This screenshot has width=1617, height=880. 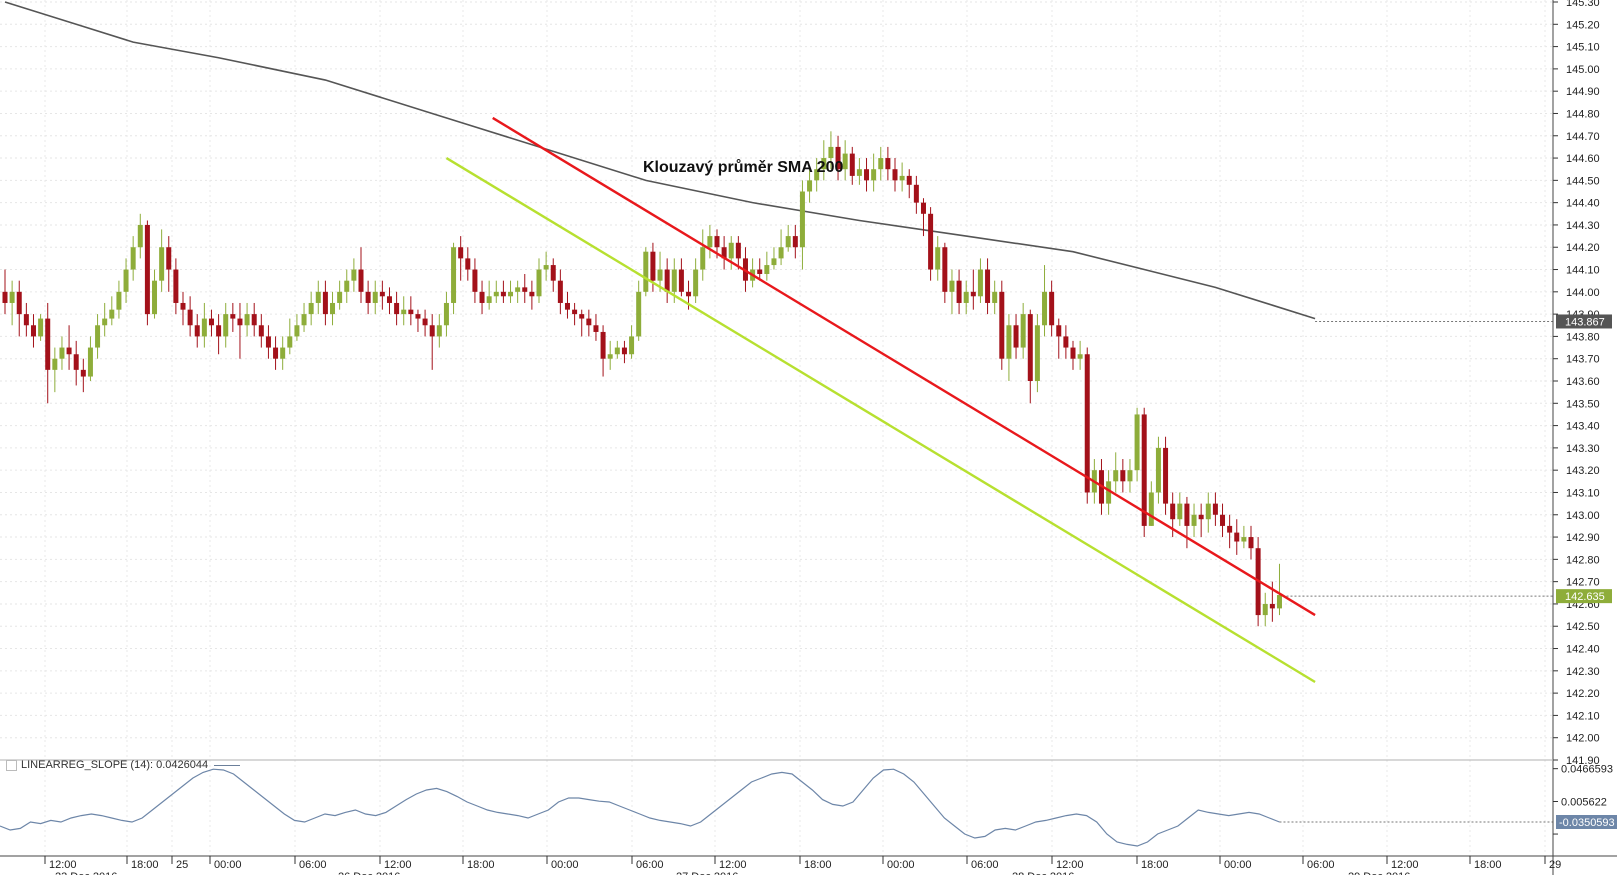 What do you see at coordinates (1587, 770) in the screenshot?
I see `indicator-tick-label: 0.0466593` at bounding box center [1587, 770].